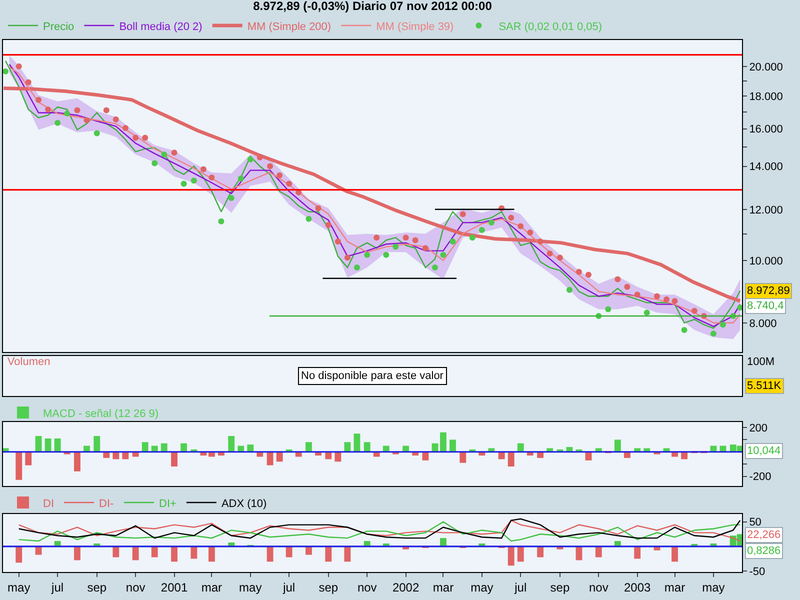 This screenshot has width=800, height=600. I want to click on legend-label: Boll media (20 2), so click(160, 26).